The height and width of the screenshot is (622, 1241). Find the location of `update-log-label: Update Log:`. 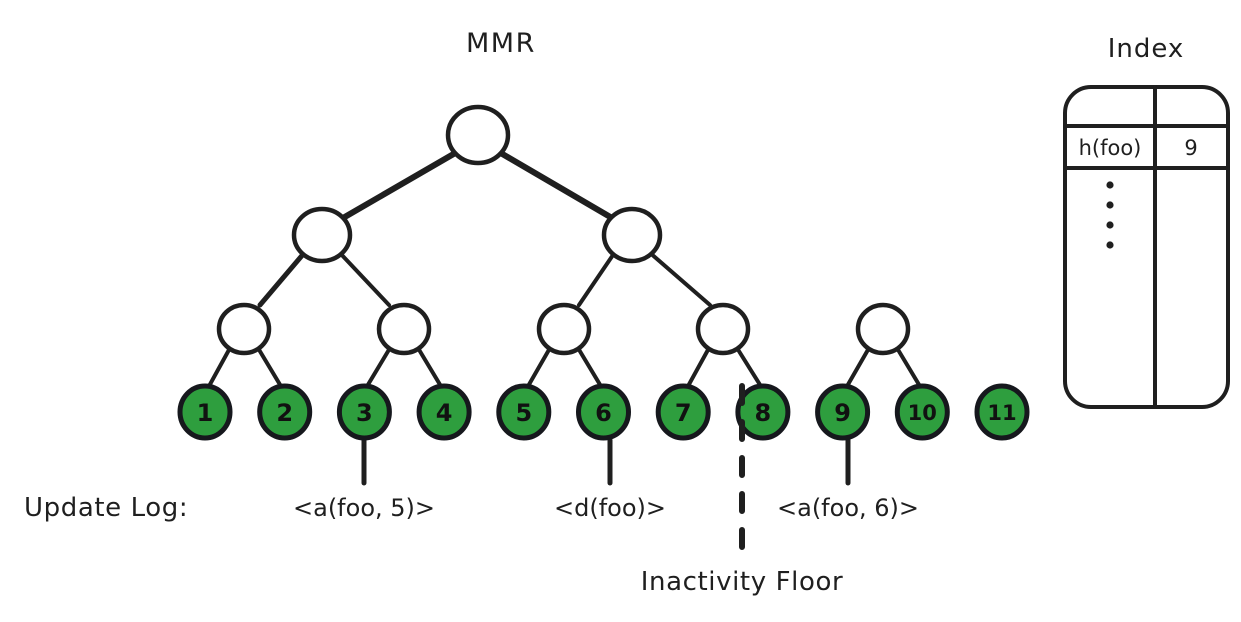

update-log-label: Update Log: is located at coordinates (106, 508).